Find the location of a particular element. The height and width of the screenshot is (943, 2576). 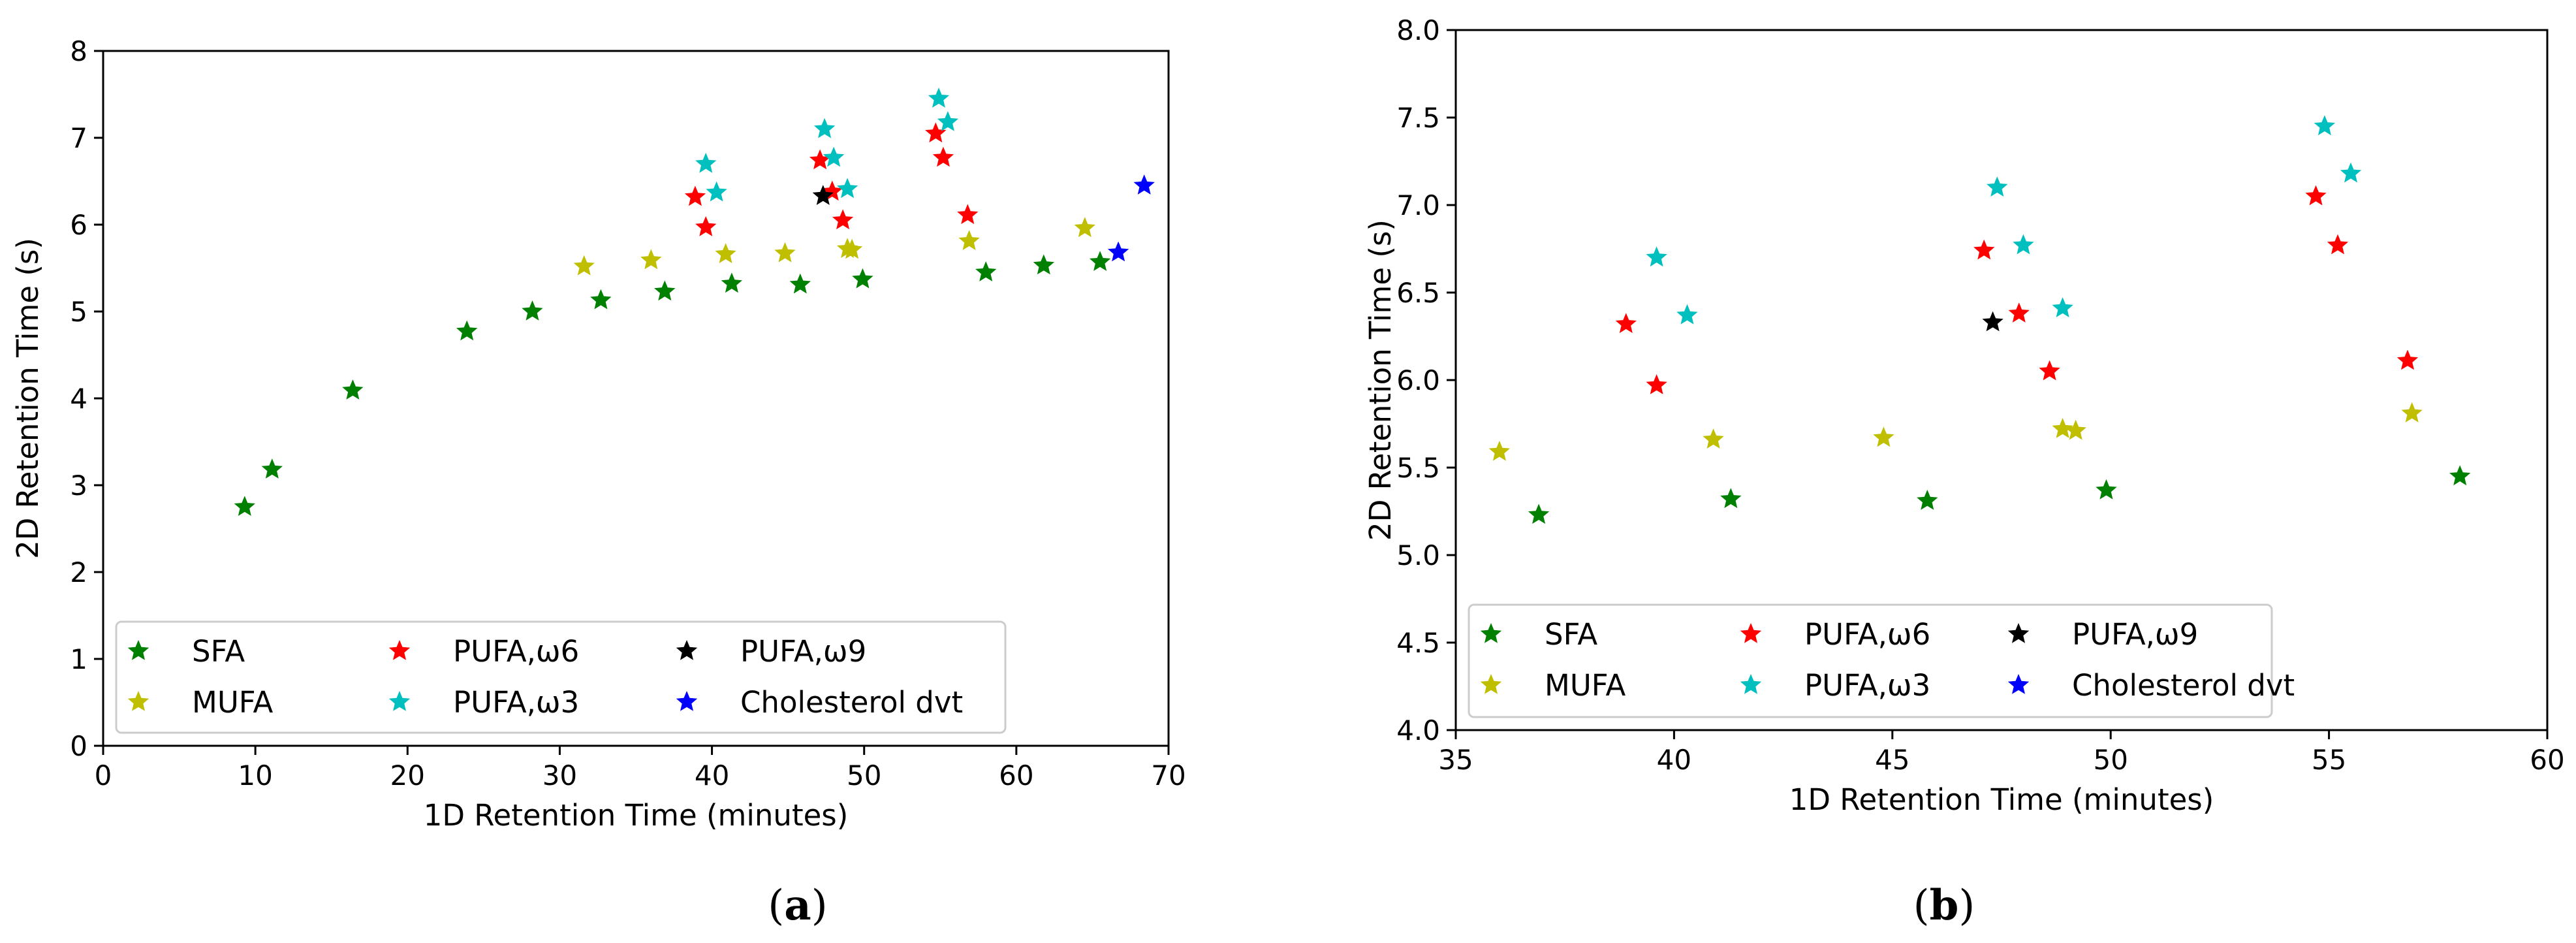

panel-b-legend-marker-cholesterol-dvt is located at coordinates (2019, 684).